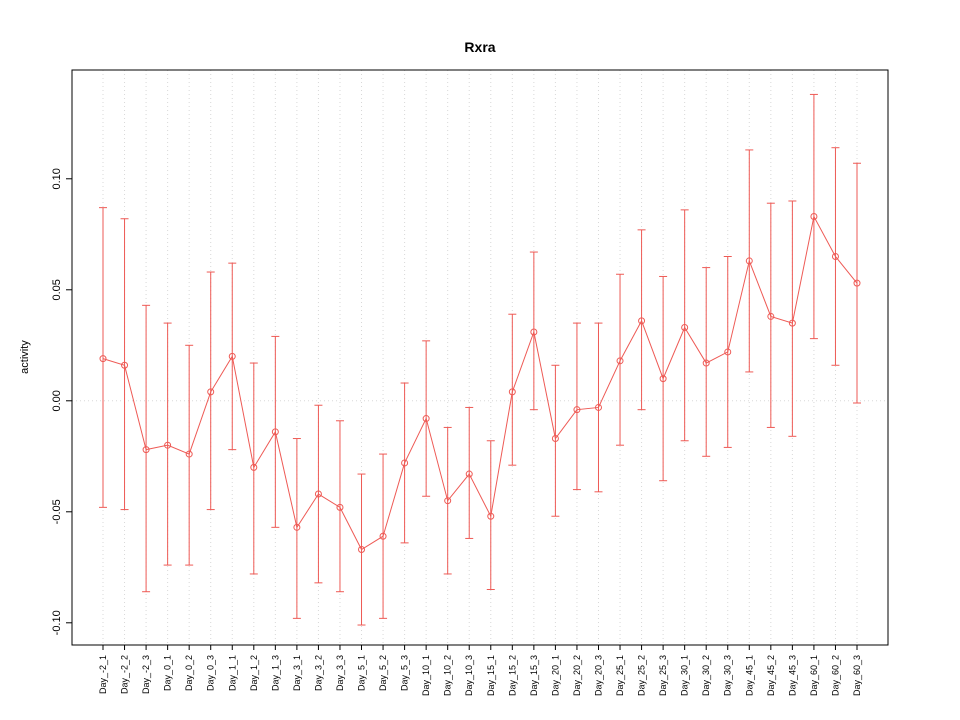 The width and height of the screenshot is (960, 720). I want to click on x-tick-label: Day_60_3, so click(857, 675).